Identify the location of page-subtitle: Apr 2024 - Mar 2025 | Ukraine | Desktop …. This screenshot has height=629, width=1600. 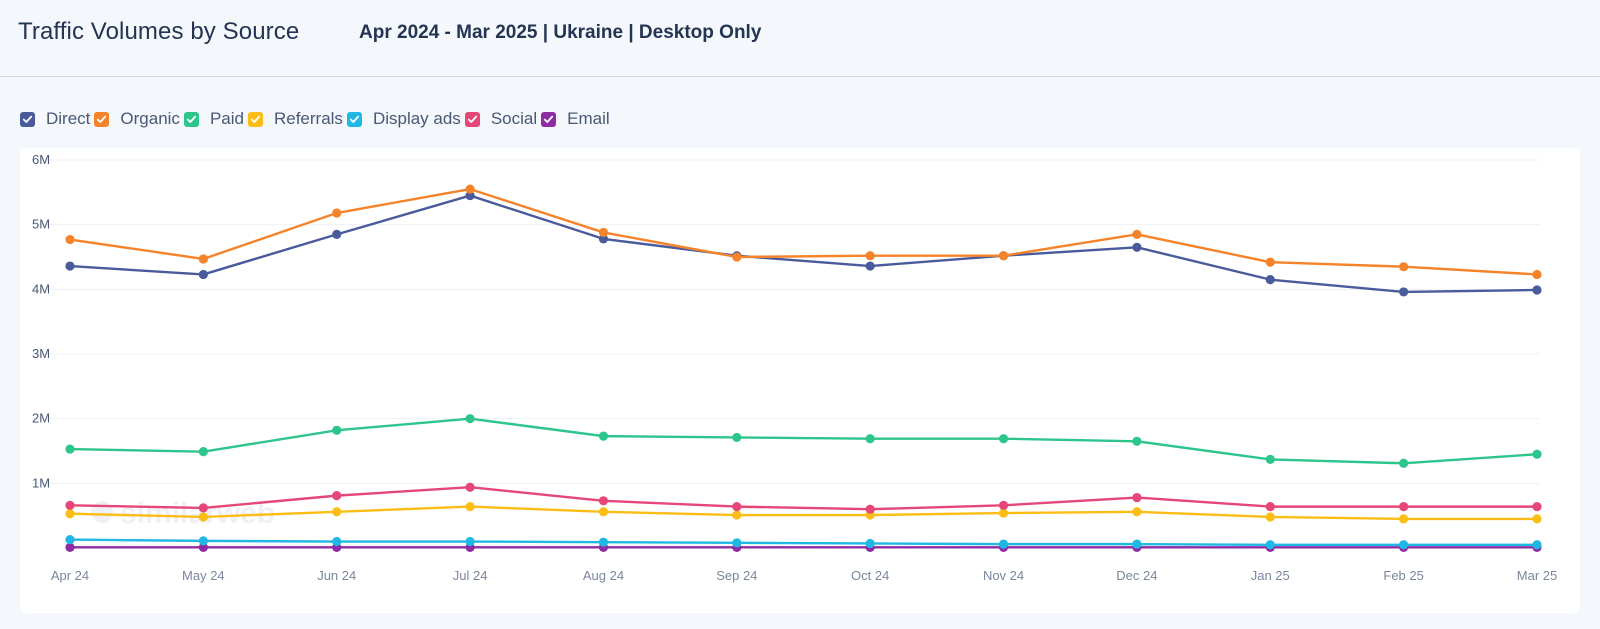
(560, 32).